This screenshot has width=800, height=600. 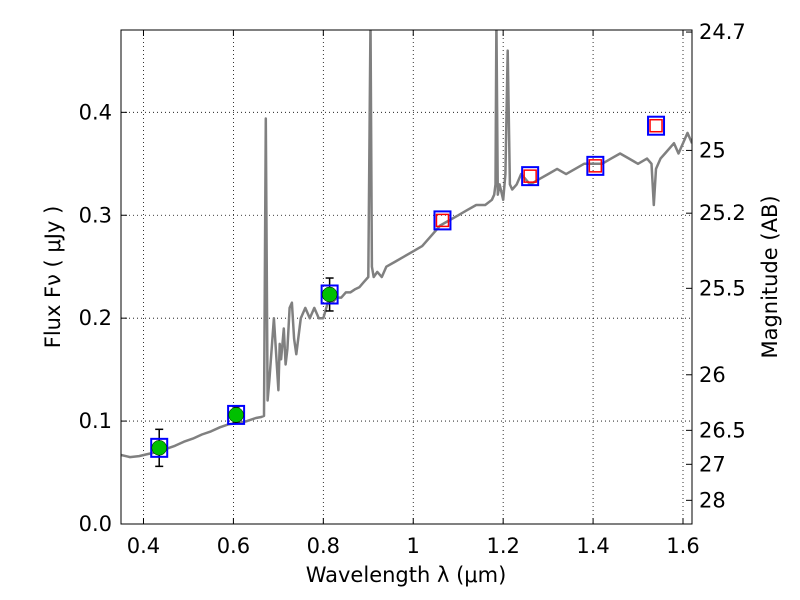 I want to click on y-tick-label: 0.3, so click(x=95, y=215).